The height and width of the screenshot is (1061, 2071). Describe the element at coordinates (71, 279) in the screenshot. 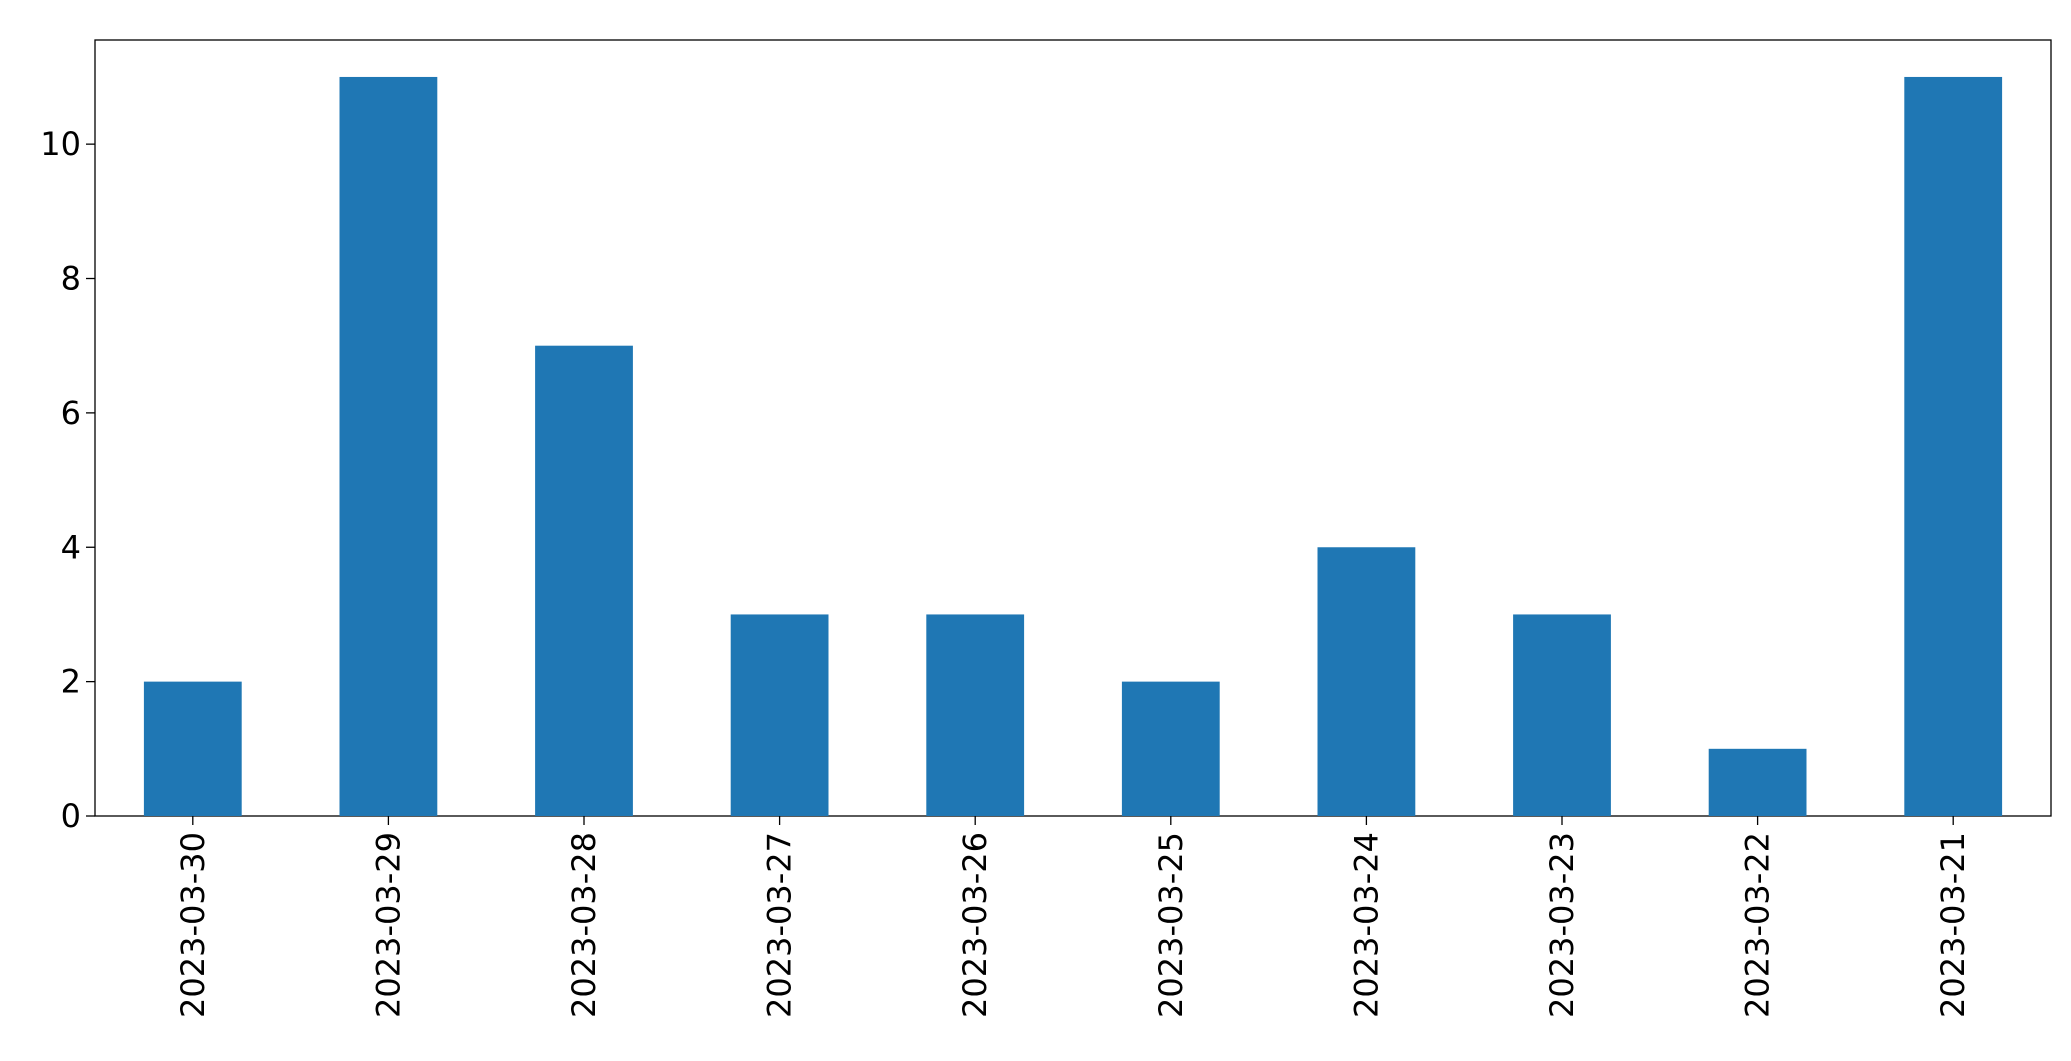

I see `y-tick-label: 8` at that location.